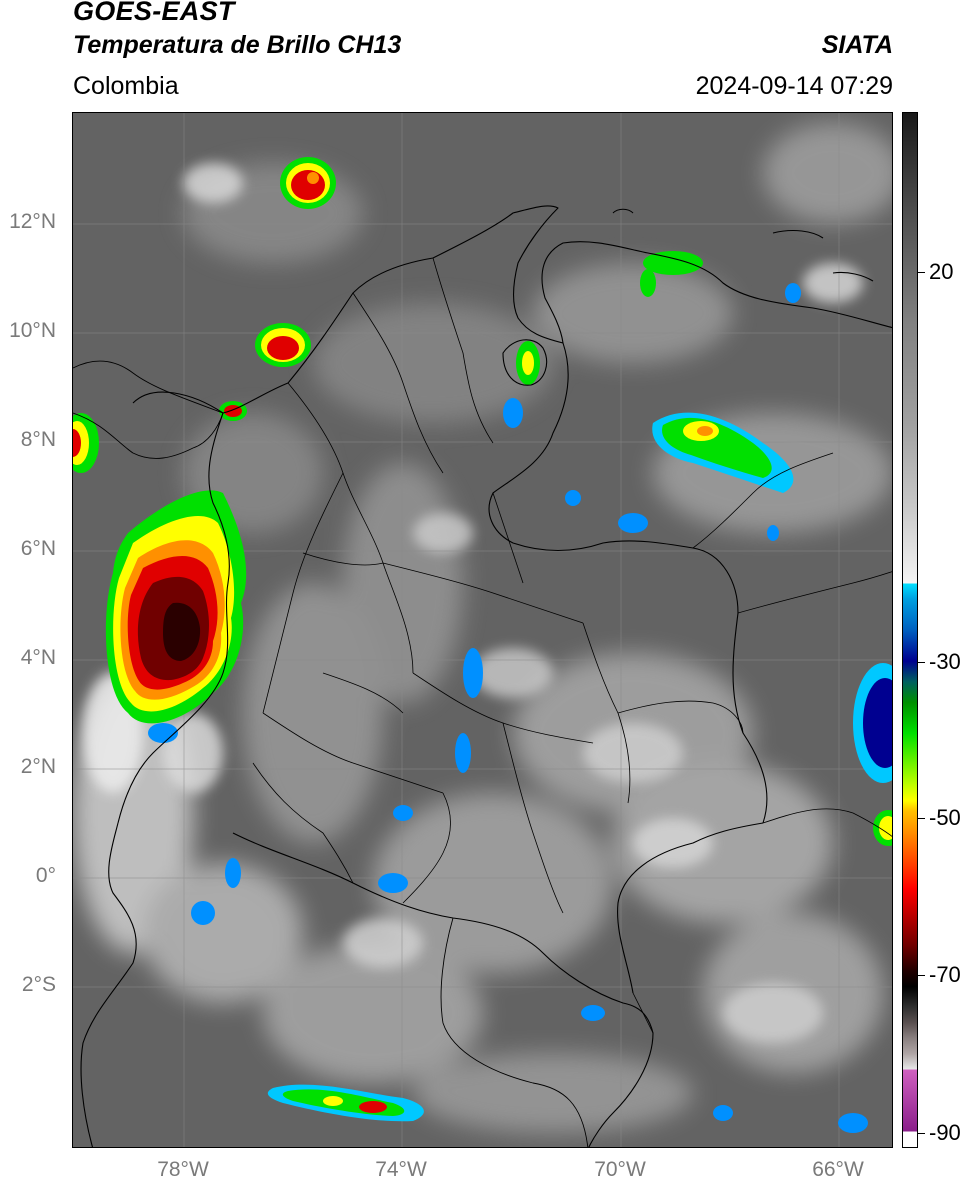 This screenshot has width=966, height=1190. Describe the element at coordinates (126, 86) in the screenshot. I see `region-label: Colombia` at that location.